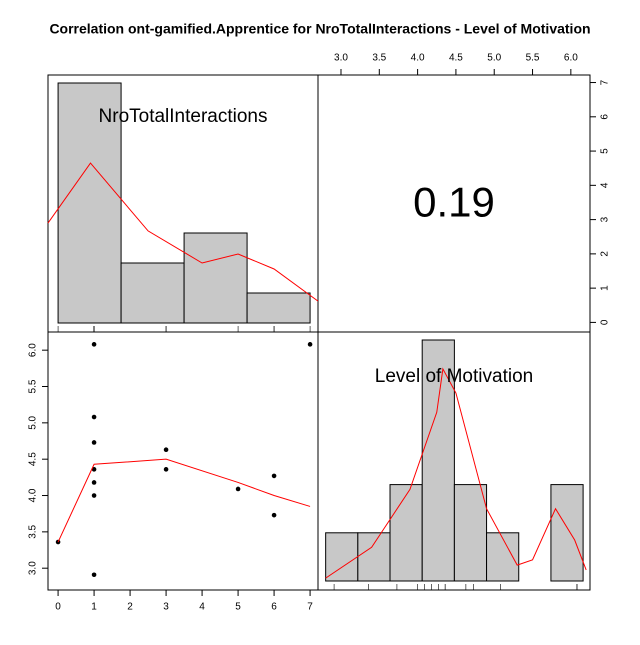 The width and height of the screenshot is (640, 645). What do you see at coordinates (33, 495) in the screenshot?
I see `y-tick-label: 4.0` at bounding box center [33, 495].